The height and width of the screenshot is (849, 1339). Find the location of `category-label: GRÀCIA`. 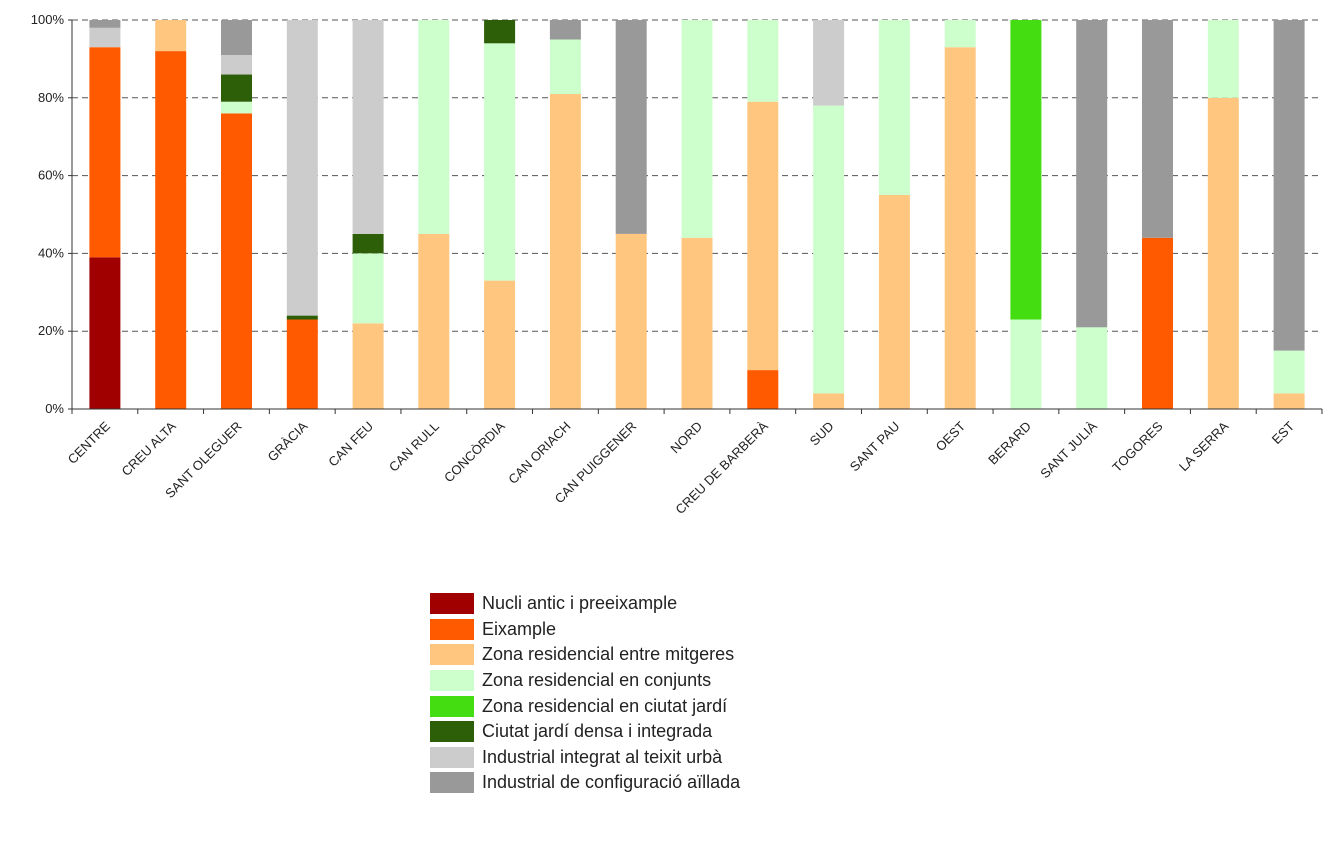

category-label: GRÀCIA is located at coordinates (288, 441).